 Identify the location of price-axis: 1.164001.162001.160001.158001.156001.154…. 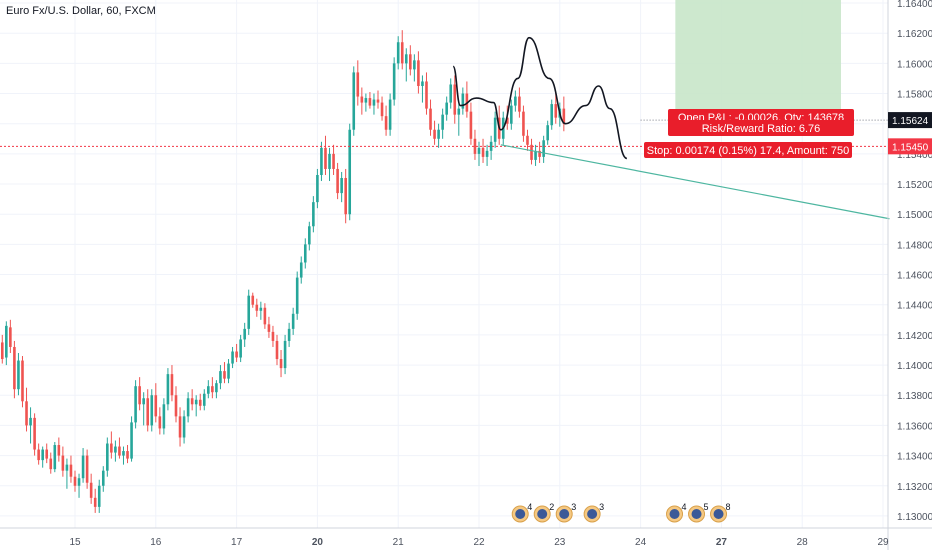
(909, 275).